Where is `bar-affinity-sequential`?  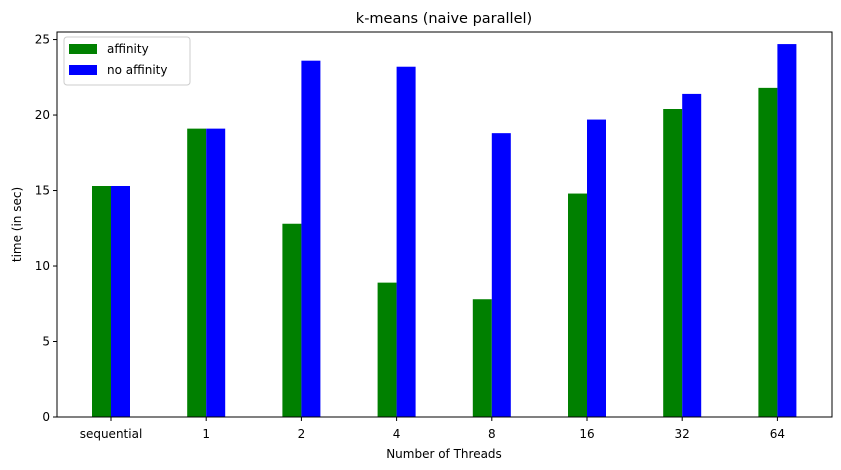 bar-affinity-sequential is located at coordinates (101, 301).